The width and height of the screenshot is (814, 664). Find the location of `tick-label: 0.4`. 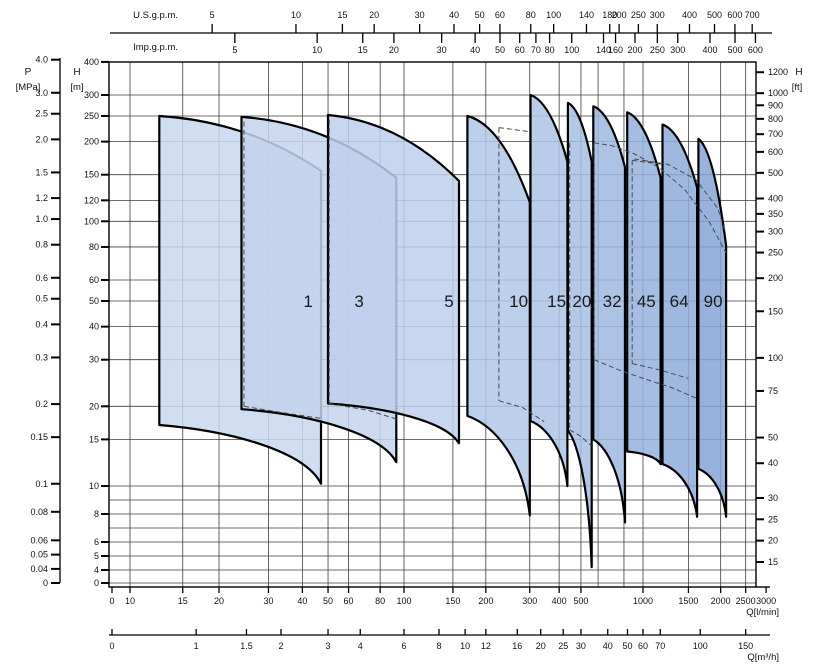

tick-label: 0.4 is located at coordinates (41, 324).